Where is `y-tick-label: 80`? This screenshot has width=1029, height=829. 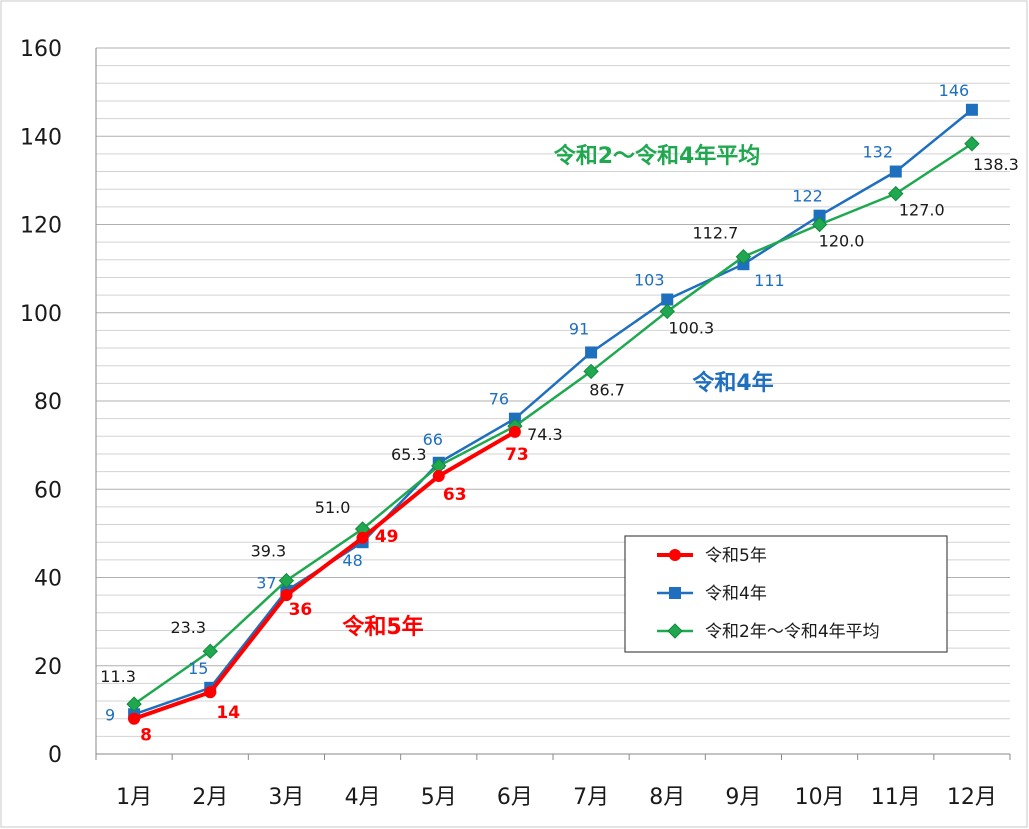 y-tick-label: 80 is located at coordinates (48, 402).